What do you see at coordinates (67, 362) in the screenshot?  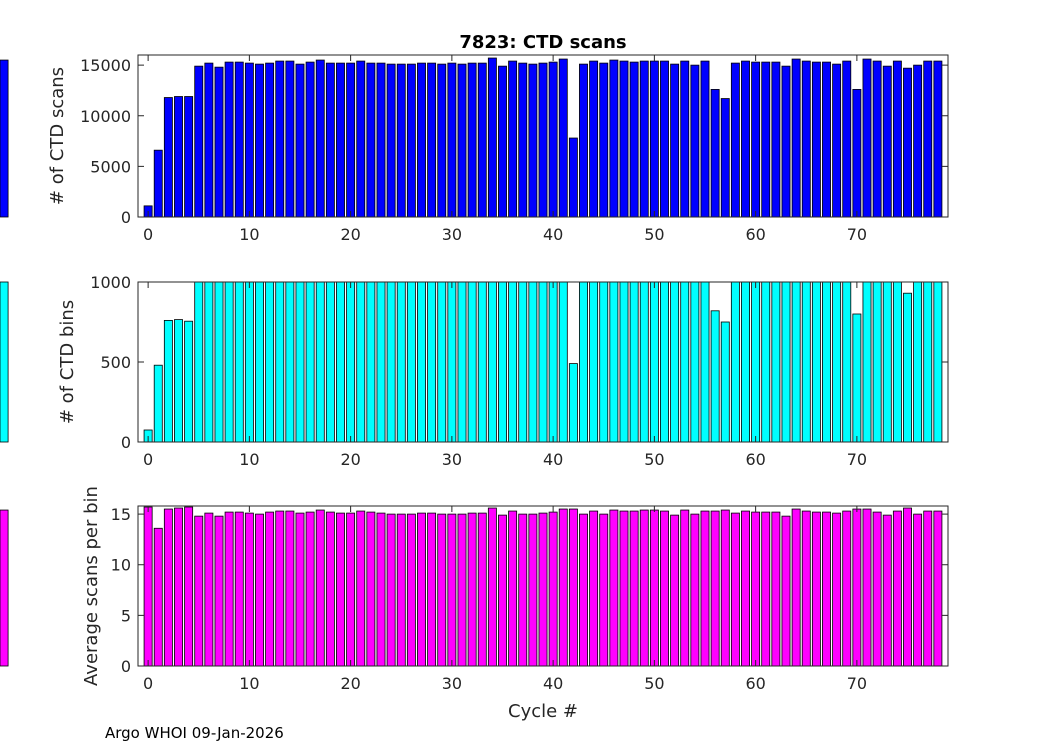 I see `y-axis-label: # of CTD bins` at bounding box center [67, 362].